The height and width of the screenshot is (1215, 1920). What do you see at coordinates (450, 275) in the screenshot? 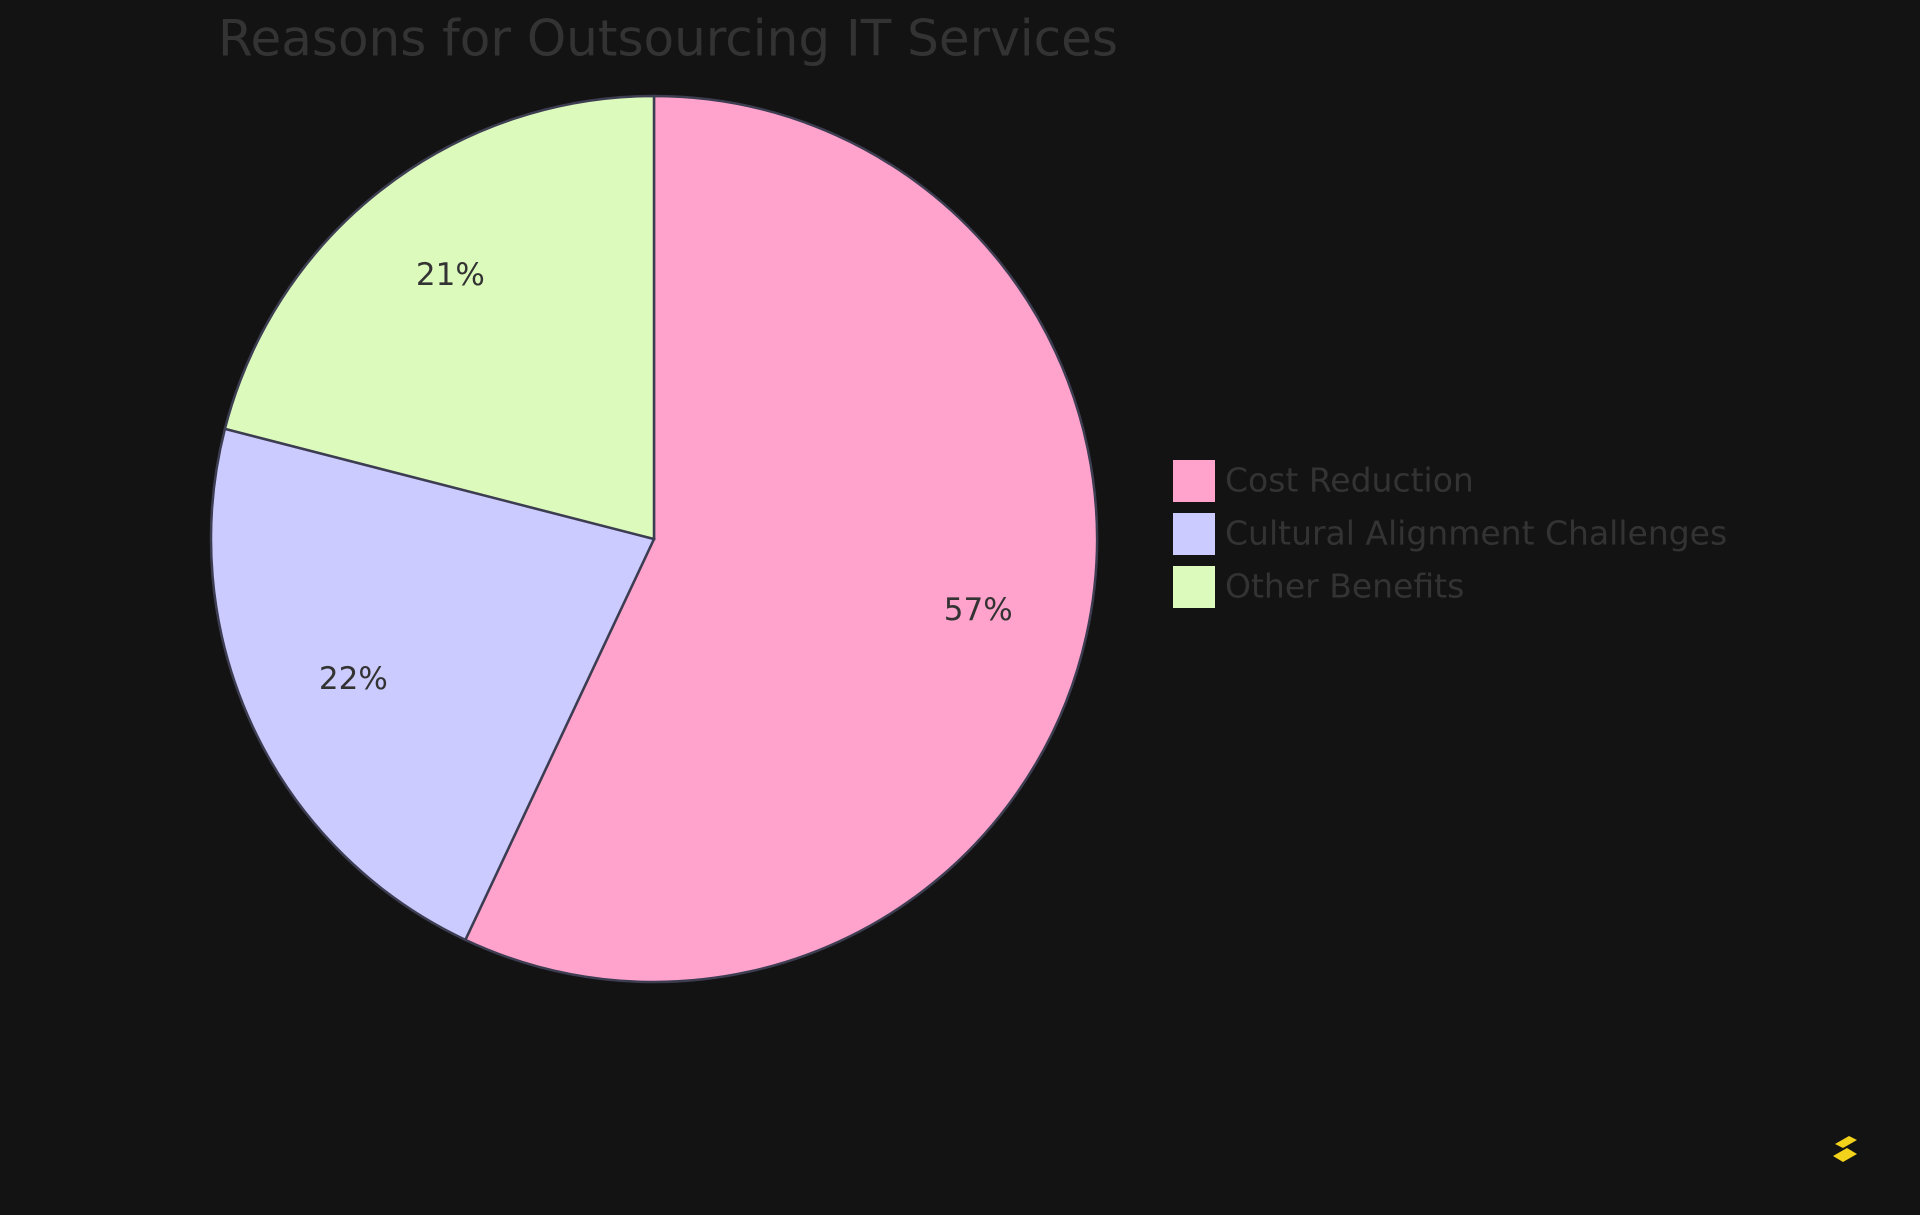
I see `data-label: 21%` at bounding box center [450, 275].